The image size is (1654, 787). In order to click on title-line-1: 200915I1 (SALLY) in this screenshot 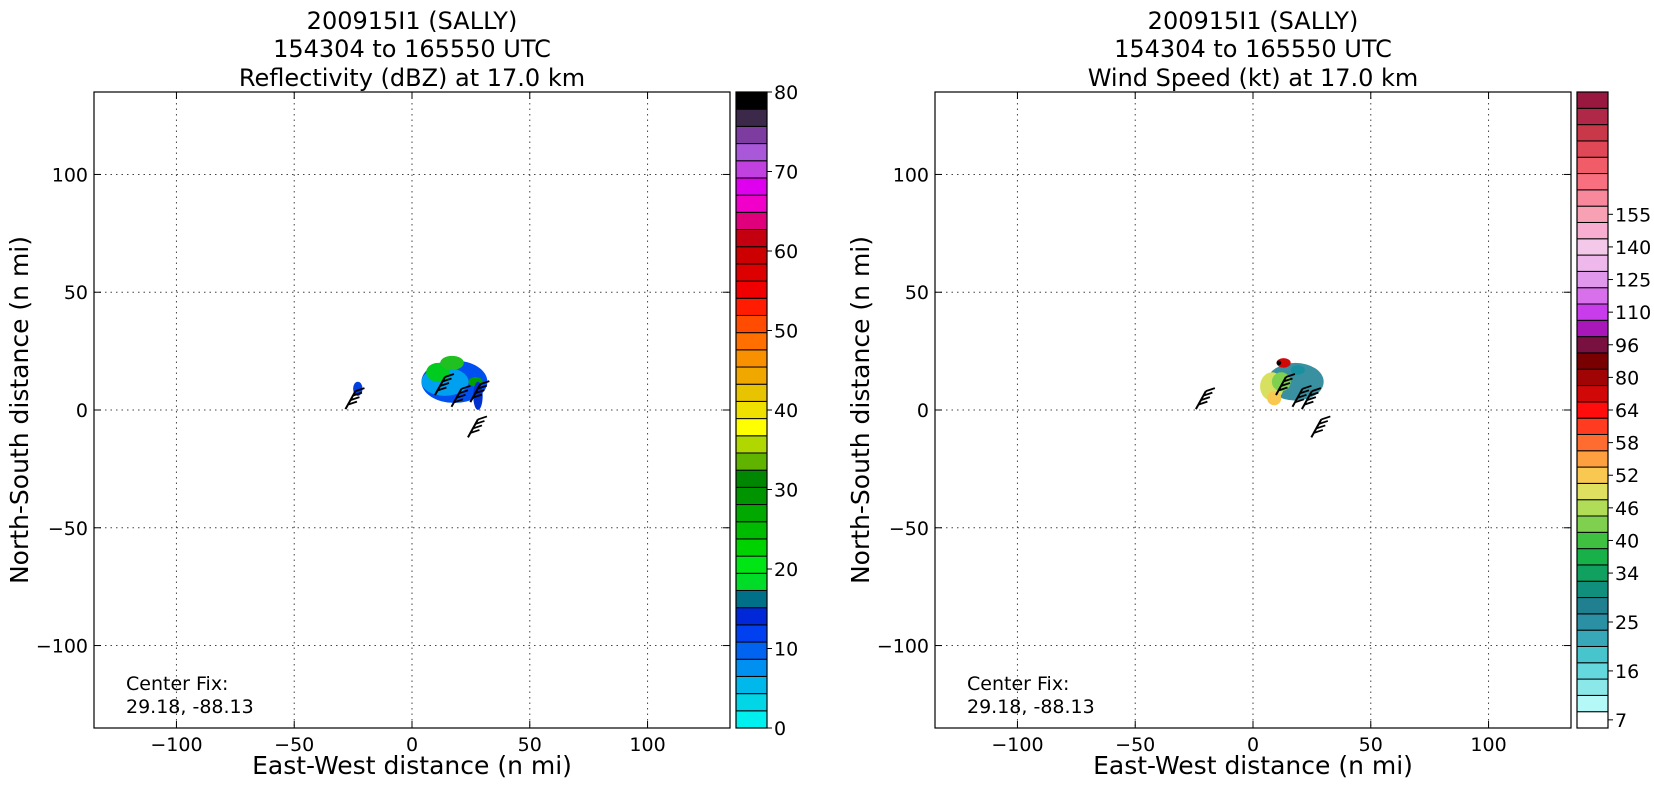, I will do `click(412, 21)`.